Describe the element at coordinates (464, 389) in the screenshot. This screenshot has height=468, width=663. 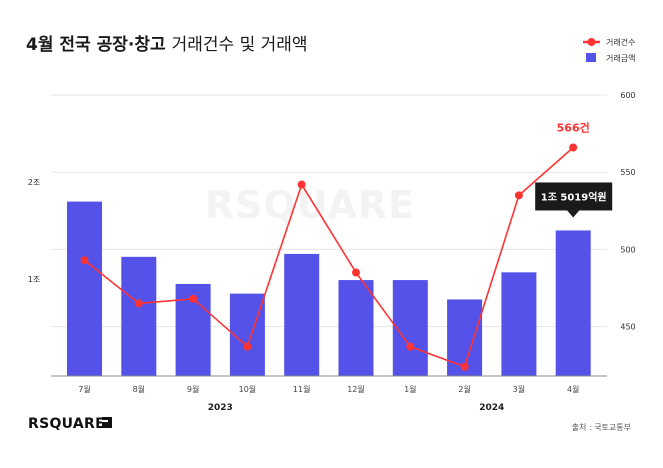
I see `x-tick-label: 2월` at that location.